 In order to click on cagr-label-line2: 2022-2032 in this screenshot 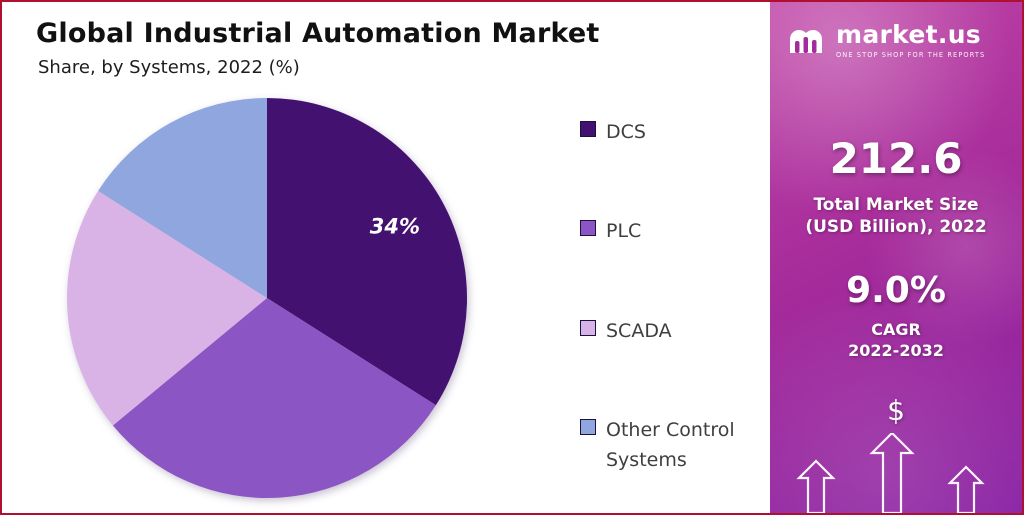, I will do `click(896, 350)`.